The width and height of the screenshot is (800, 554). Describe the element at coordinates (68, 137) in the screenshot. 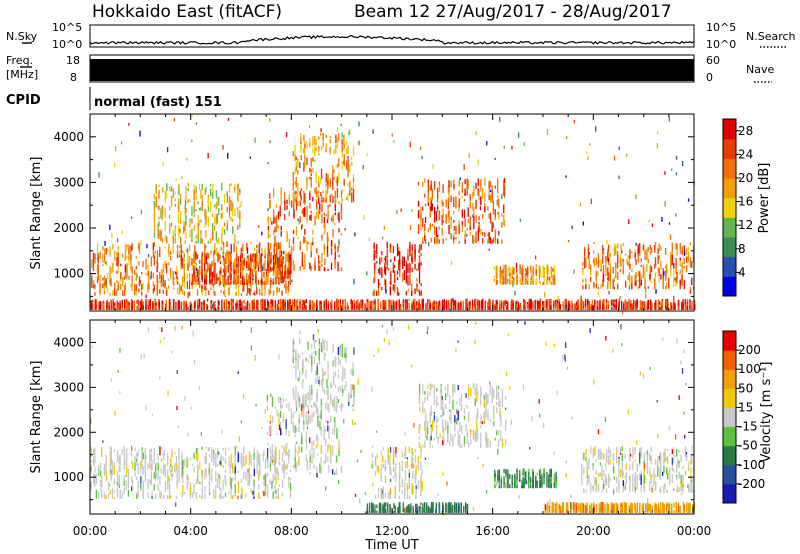

I see `y-tick-label: 4000` at that location.